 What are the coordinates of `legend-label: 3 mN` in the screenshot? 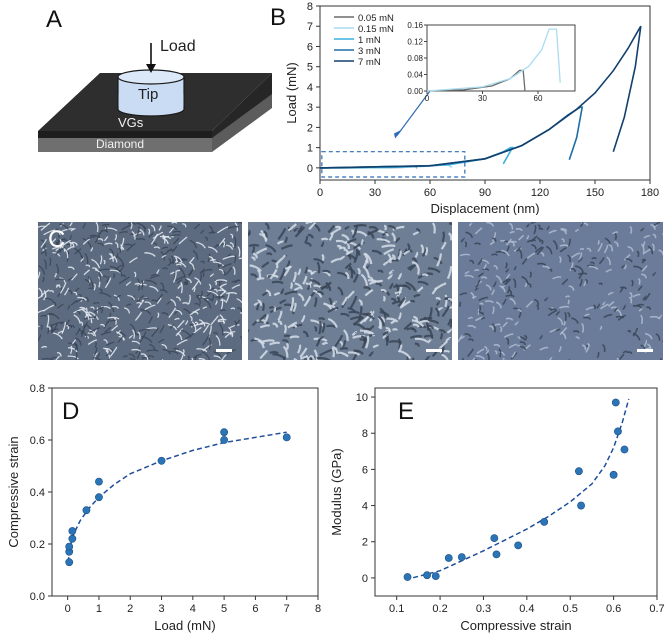 It's located at (369, 51).